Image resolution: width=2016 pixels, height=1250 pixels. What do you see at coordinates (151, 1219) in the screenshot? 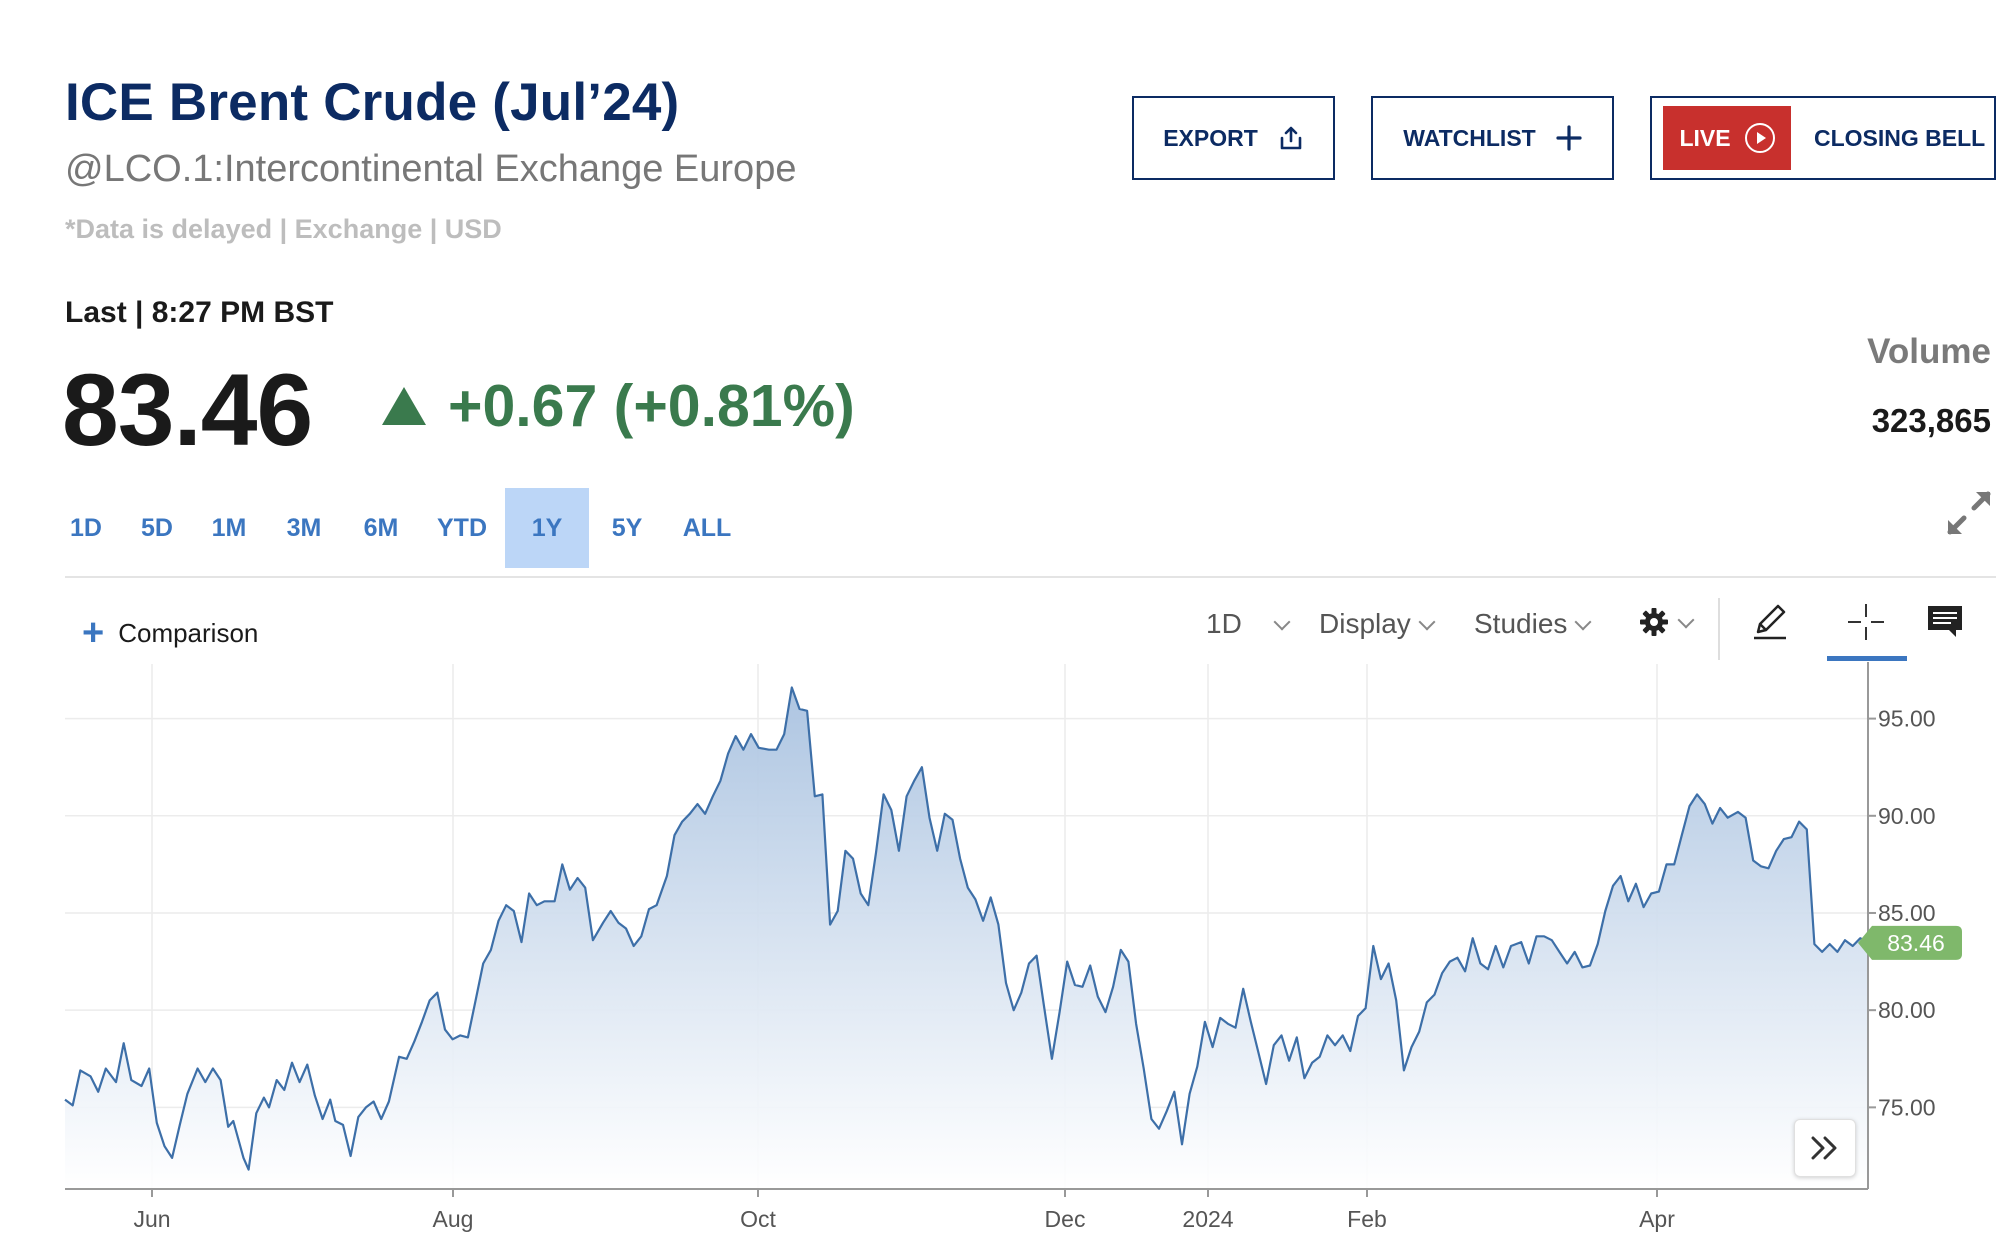
I see `x-tick-label: Jun` at bounding box center [151, 1219].